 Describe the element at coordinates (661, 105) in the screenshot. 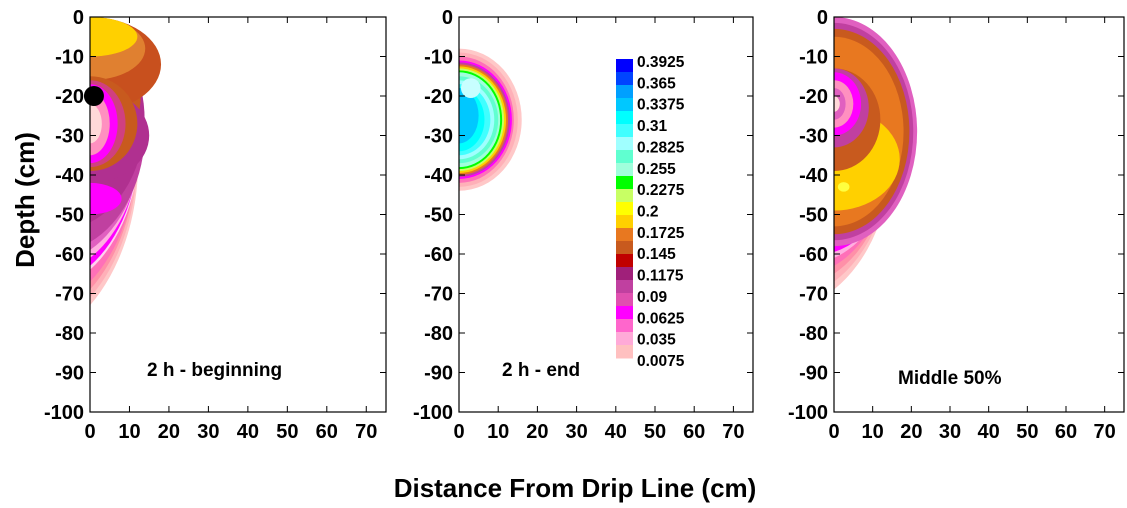

I see `legend-label: 0.3375` at that location.